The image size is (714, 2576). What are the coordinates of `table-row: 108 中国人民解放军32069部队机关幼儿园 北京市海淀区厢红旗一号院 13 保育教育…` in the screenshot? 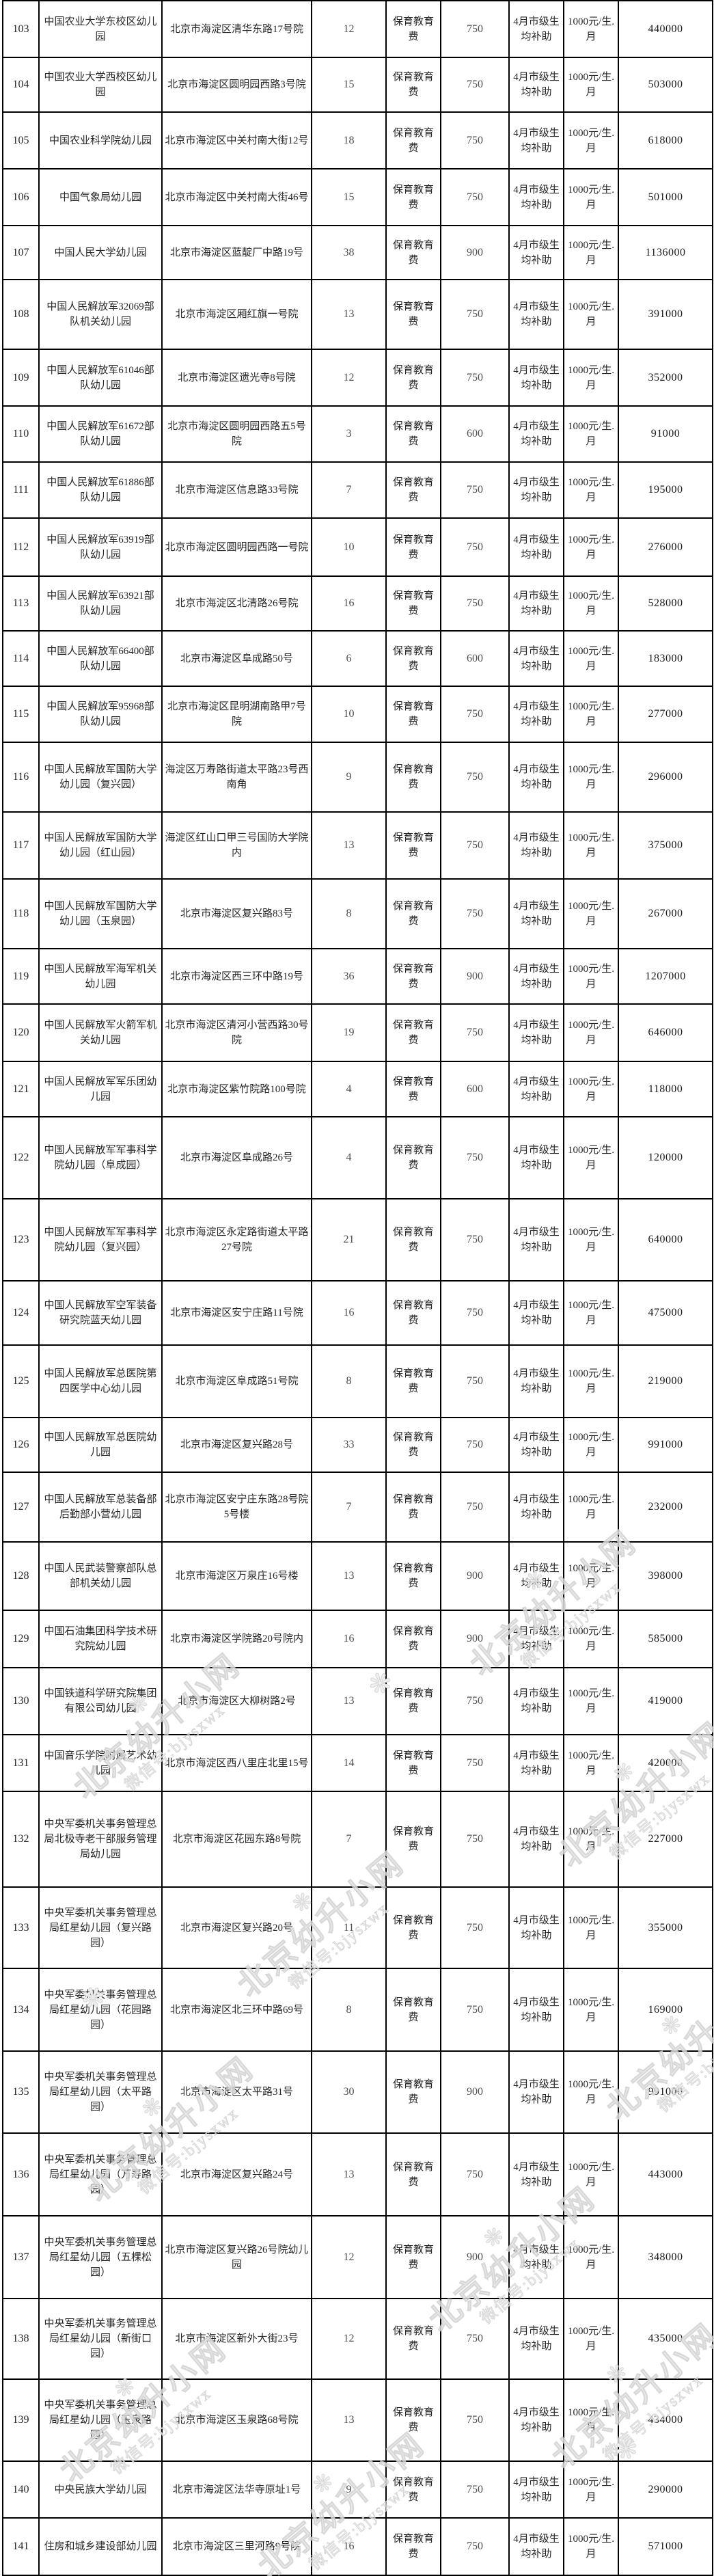 It's located at (357, 315).